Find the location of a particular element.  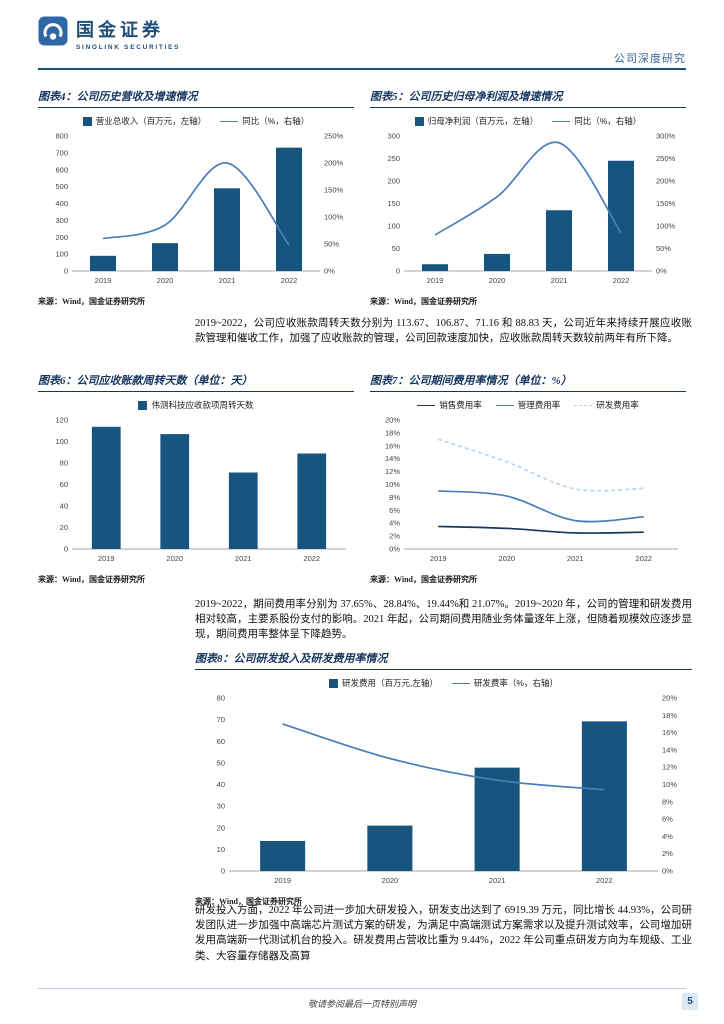

svg-text: 10% is located at coordinates (669, 784).